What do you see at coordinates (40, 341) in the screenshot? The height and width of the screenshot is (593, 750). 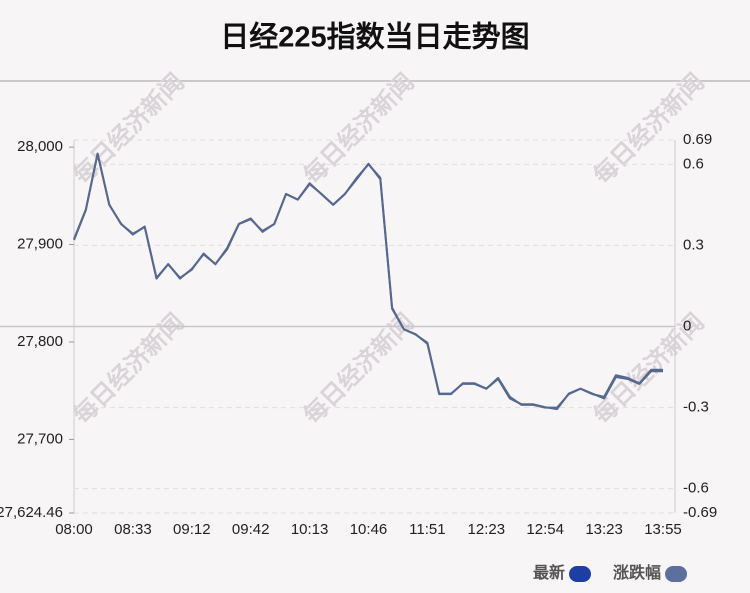 I see `y-tick-label: 27,800` at bounding box center [40, 341].